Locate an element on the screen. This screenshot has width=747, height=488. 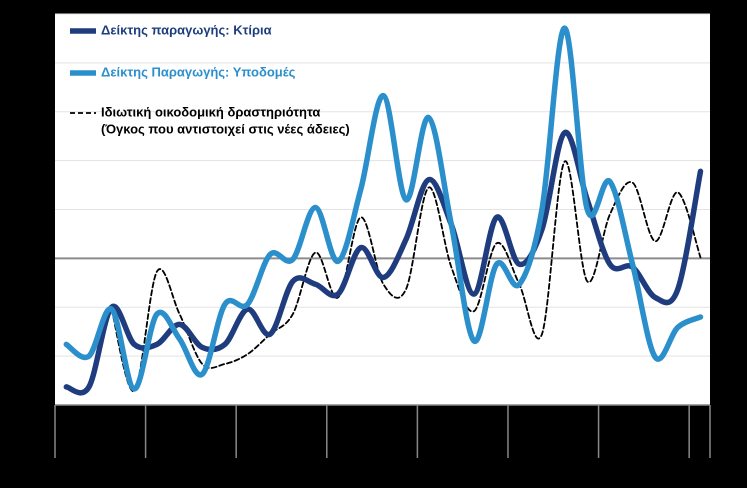
legend-label: Ιδιωτική οικοδομική δραστηριότητα is located at coordinates (210, 111).